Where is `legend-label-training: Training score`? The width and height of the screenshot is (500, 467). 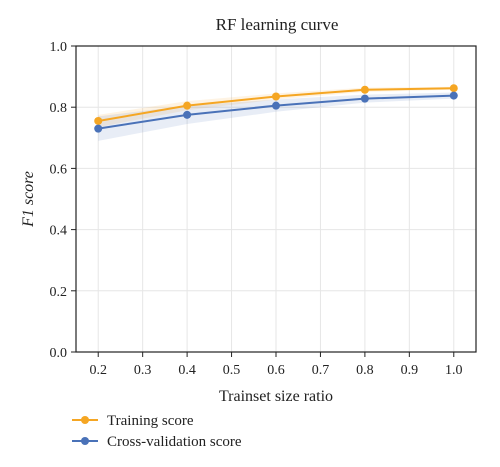 legend-label-training: Training score is located at coordinates (150, 421).